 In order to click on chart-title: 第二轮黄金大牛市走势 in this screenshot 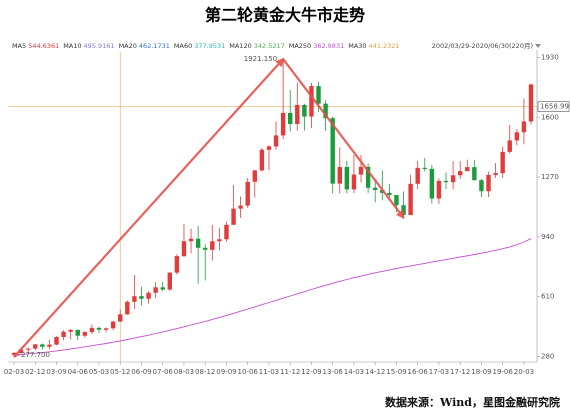, I will do `click(285, 15)`.